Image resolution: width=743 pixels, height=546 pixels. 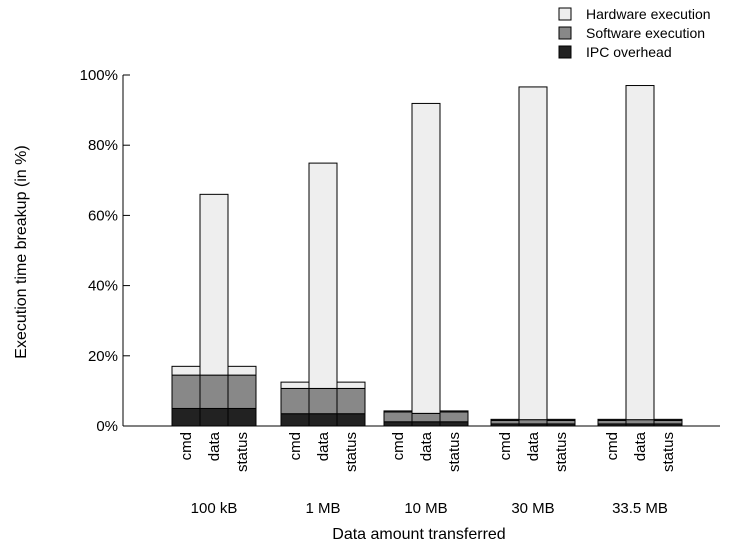 I want to click on legend-item-software-execution: Software execution, so click(x=631, y=33).